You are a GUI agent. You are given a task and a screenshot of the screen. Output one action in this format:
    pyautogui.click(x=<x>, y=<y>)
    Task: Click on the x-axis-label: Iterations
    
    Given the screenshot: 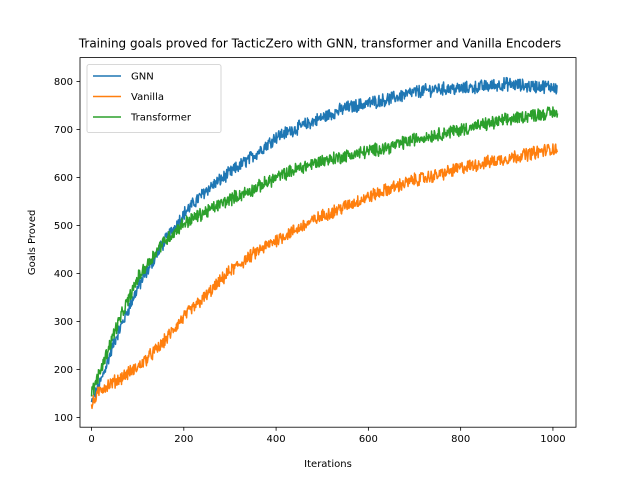 What is the action you would take?
    pyautogui.click(x=328, y=464)
    